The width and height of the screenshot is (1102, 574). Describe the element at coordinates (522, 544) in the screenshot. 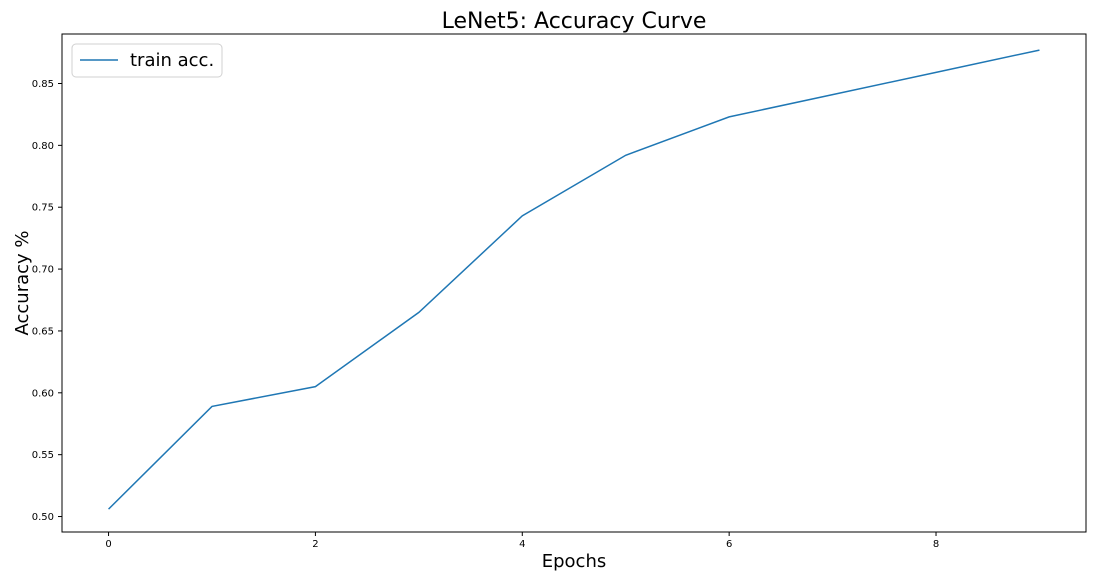

I see `x-tick-label: 4` at that location.